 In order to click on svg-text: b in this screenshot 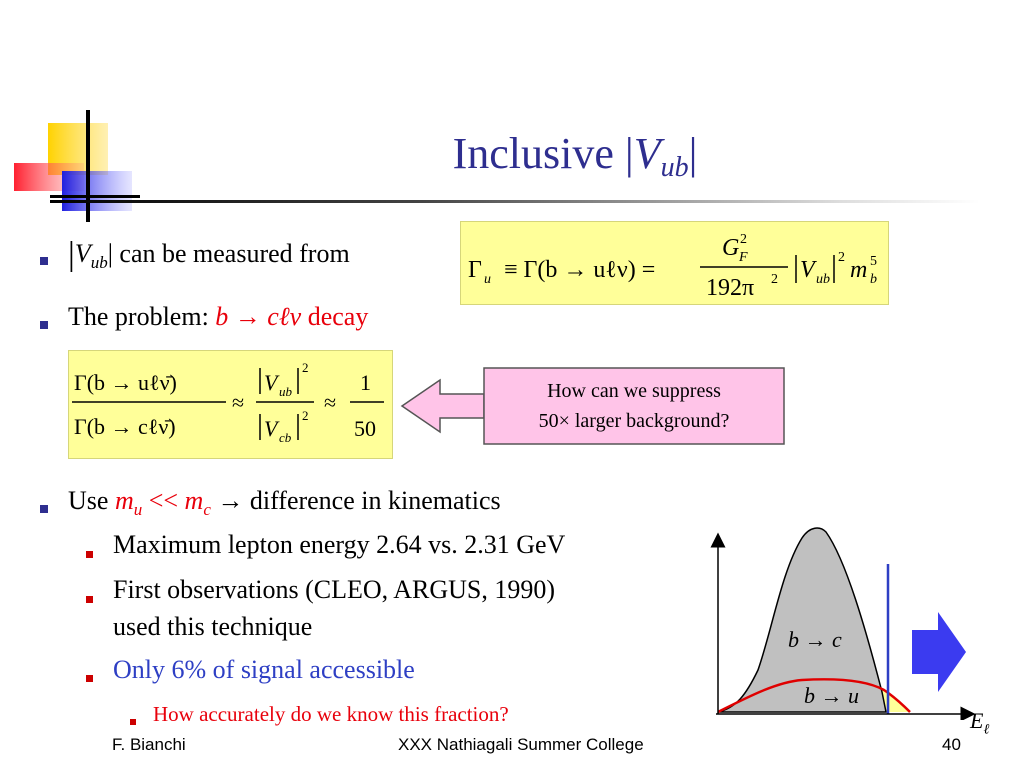, I will do `click(873, 279)`.